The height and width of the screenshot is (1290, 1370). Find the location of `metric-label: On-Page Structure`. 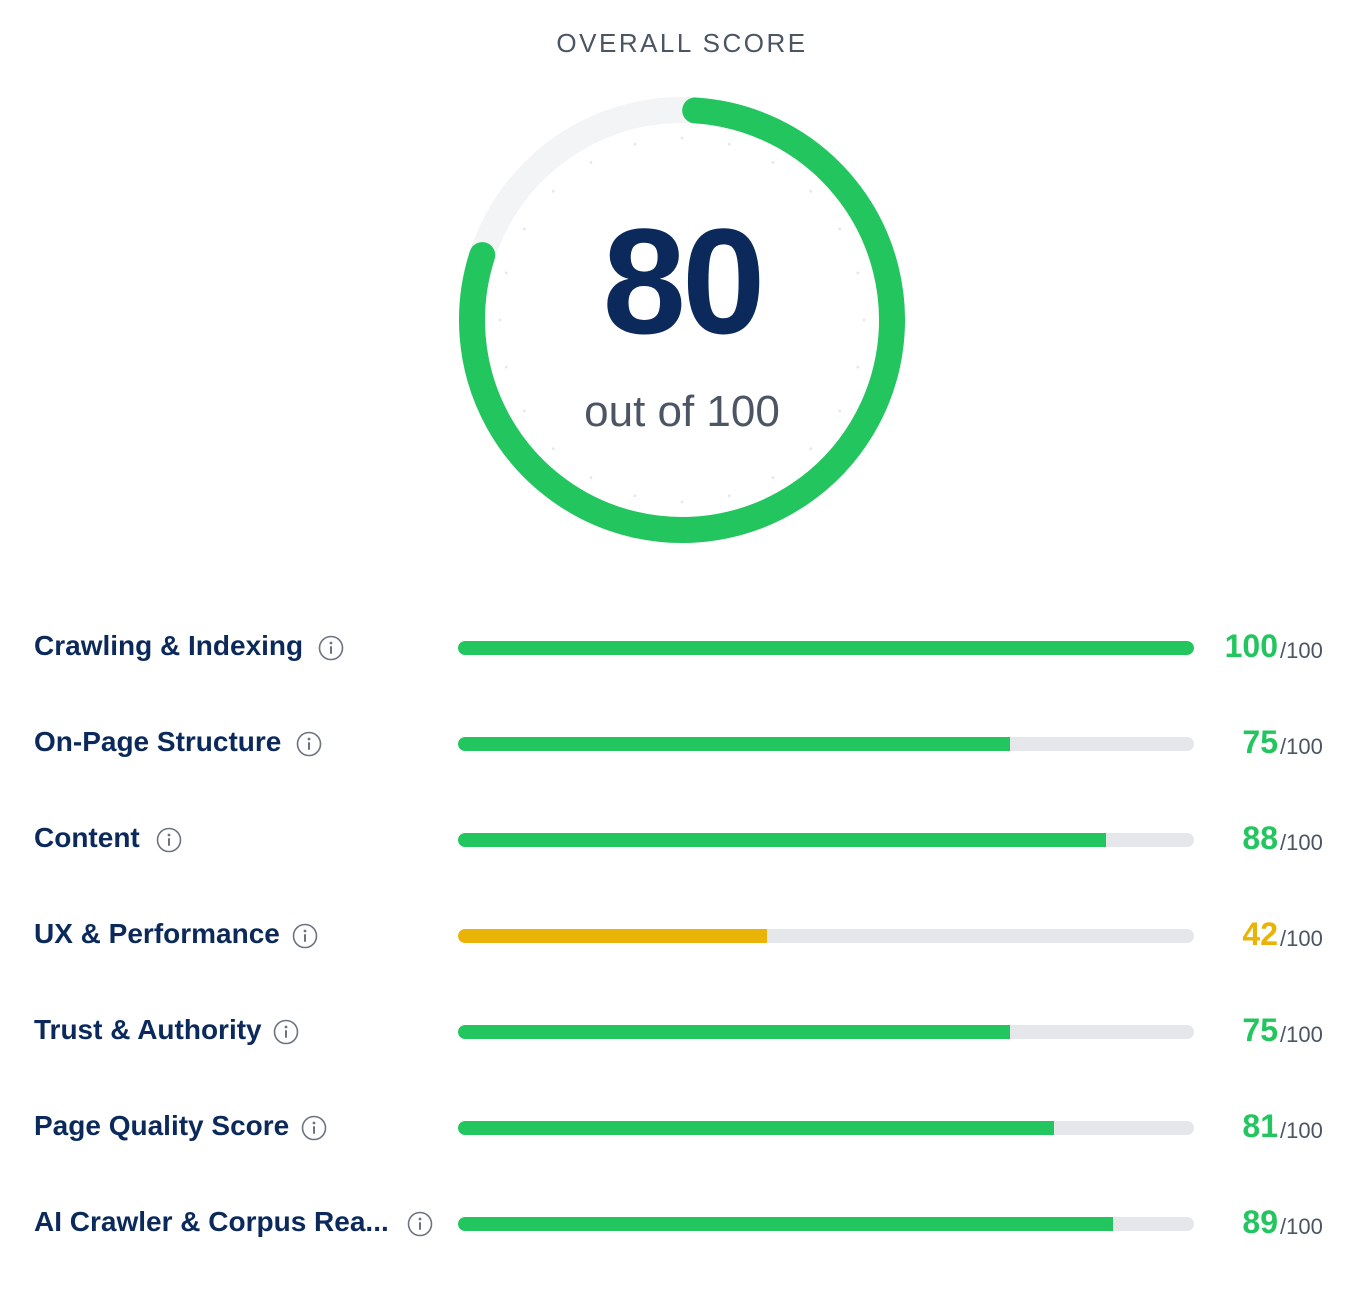

metric-label: On-Page Structure is located at coordinates (158, 741).